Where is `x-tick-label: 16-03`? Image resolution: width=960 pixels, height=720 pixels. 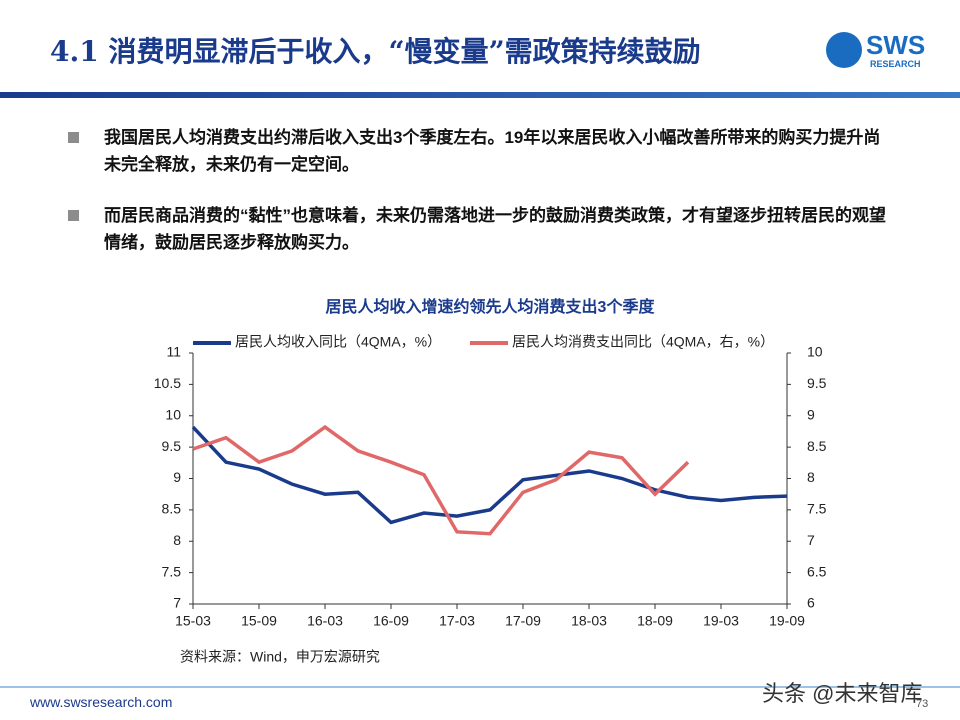
x-tick-label: 16-03 is located at coordinates (325, 621).